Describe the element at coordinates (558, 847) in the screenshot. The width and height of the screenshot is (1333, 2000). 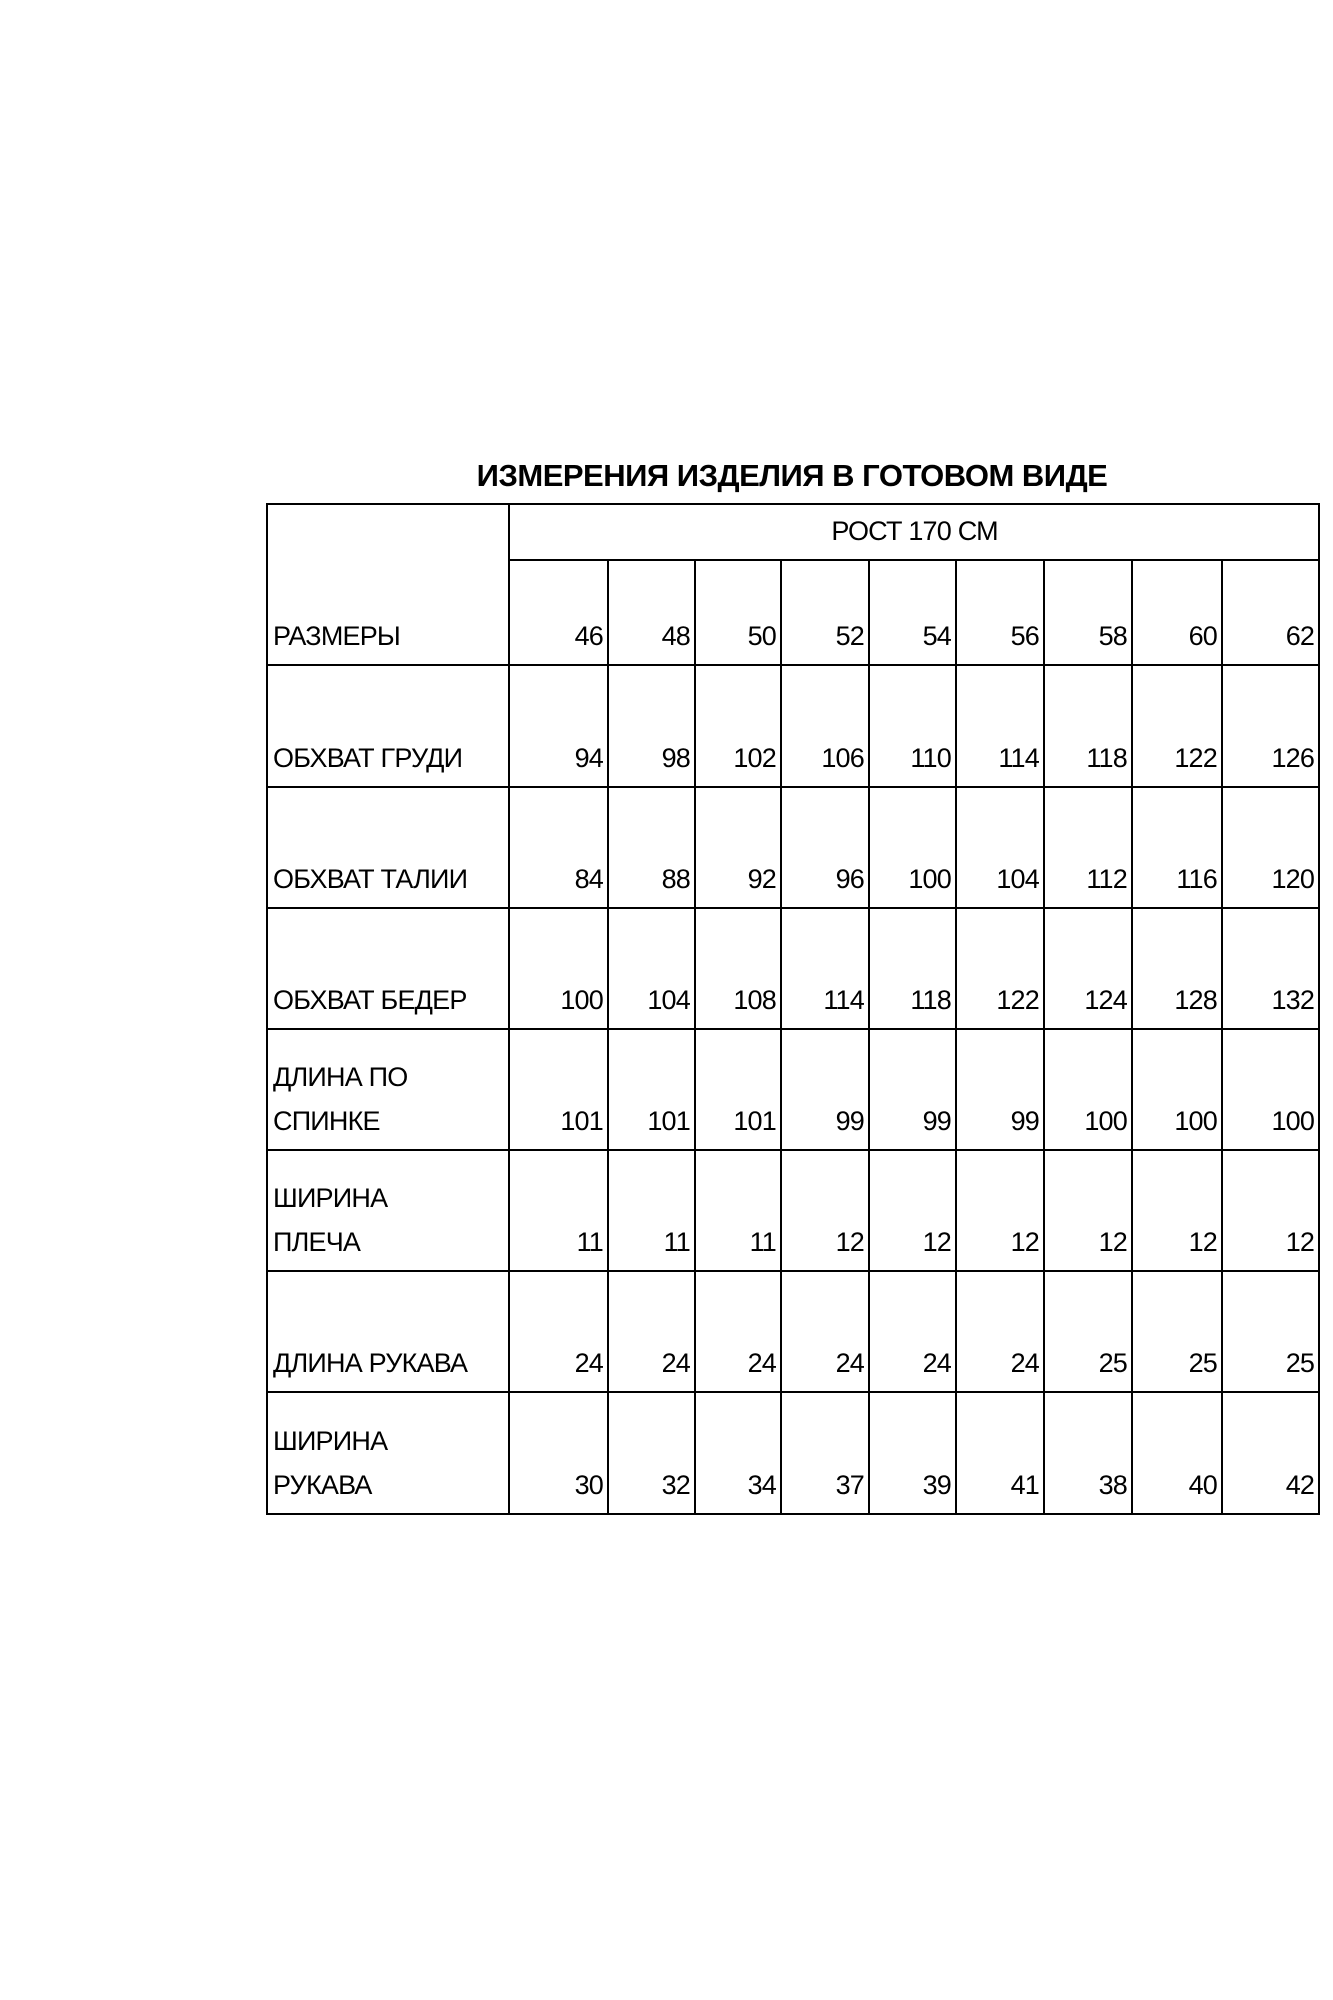
I see `measurement-cell: 84` at that location.